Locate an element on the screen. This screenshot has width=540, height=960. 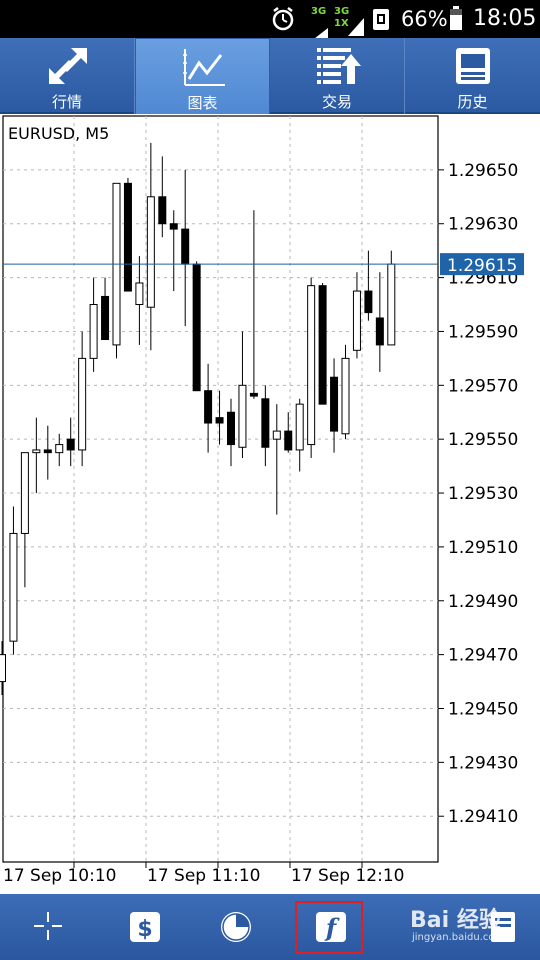
main-tab-bar: 行情 图表 交易 历史 is located at coordinates (270, 80).